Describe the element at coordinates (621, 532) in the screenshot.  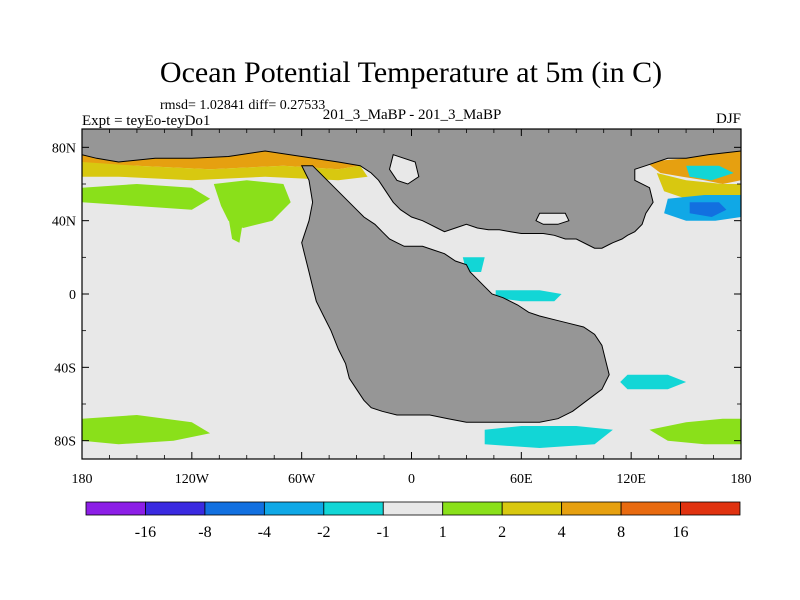
I see `colorbar-label: 8` at that location.